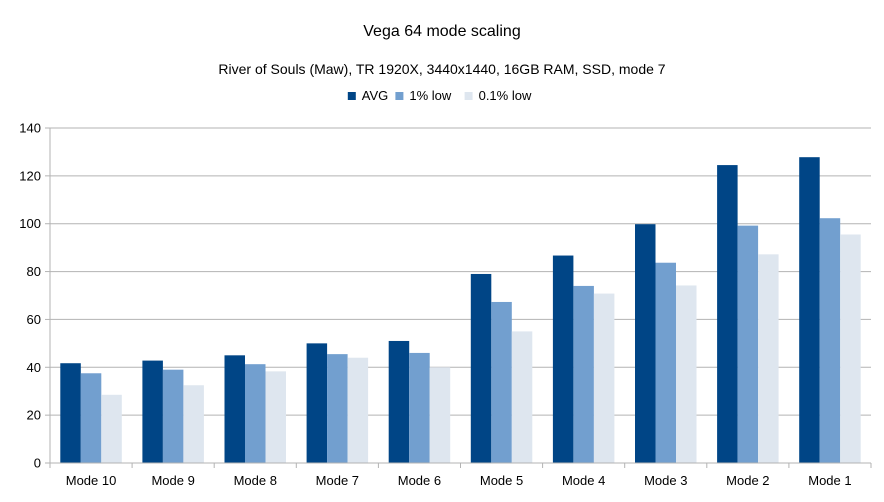 The width and height of the screenshot is (884, 502). Describe the element at coordinates (91, 480) in the screenshot. I see `x-tick-label: Mode 10` at that location.